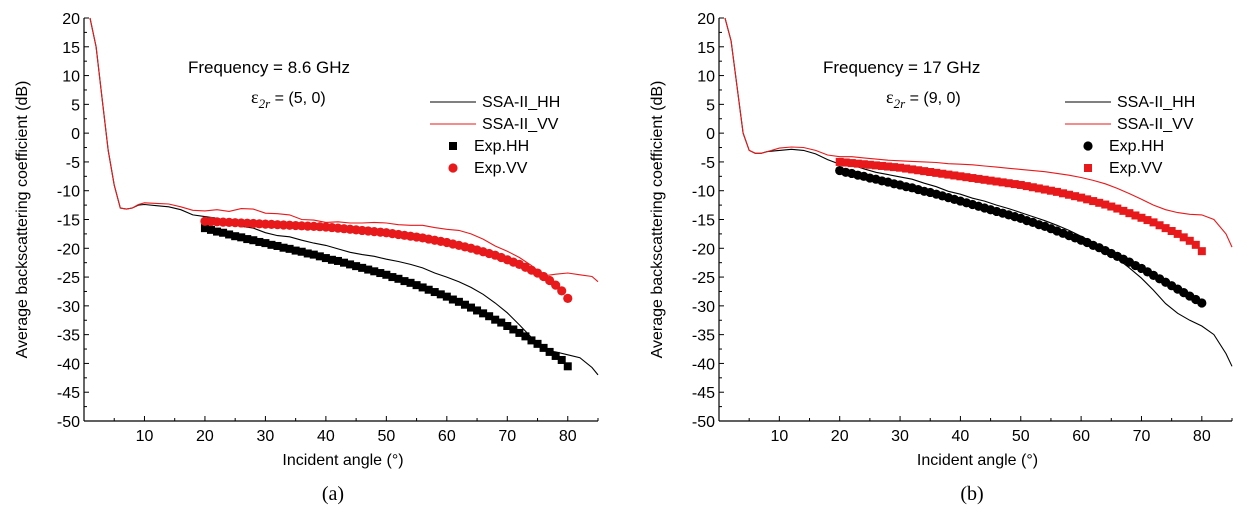  Describe the element at coordinates (68, 249) in the screenshot. I see `y-tick-label: -20` at that location.